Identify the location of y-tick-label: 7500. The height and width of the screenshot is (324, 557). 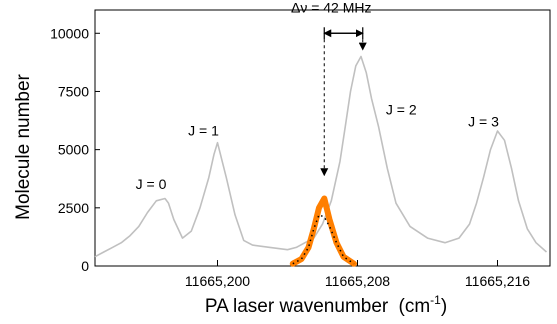
(73, 91).